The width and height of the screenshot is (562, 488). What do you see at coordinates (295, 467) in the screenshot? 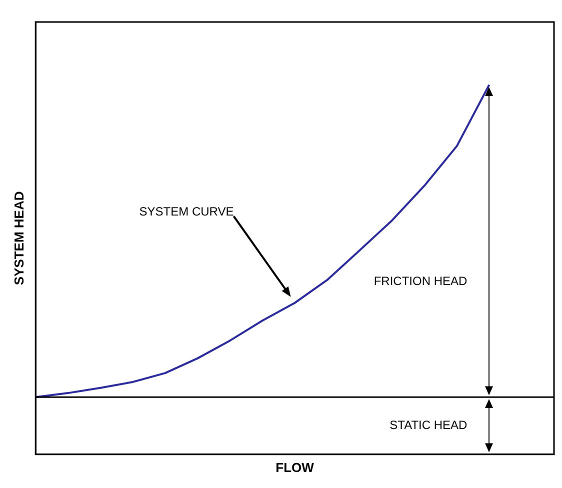
I see `x-axis-title: FLOW` at bounding box center [295, 467].